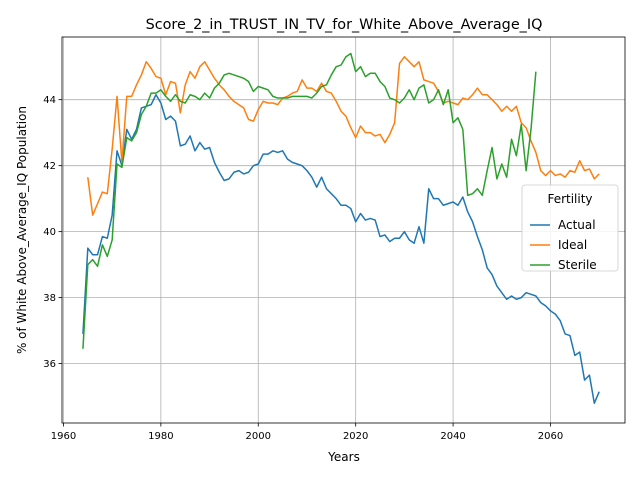 The width and height of the screenshot is (640, 480). I want to click on x-tick-label: 1960, so click(63, 436).